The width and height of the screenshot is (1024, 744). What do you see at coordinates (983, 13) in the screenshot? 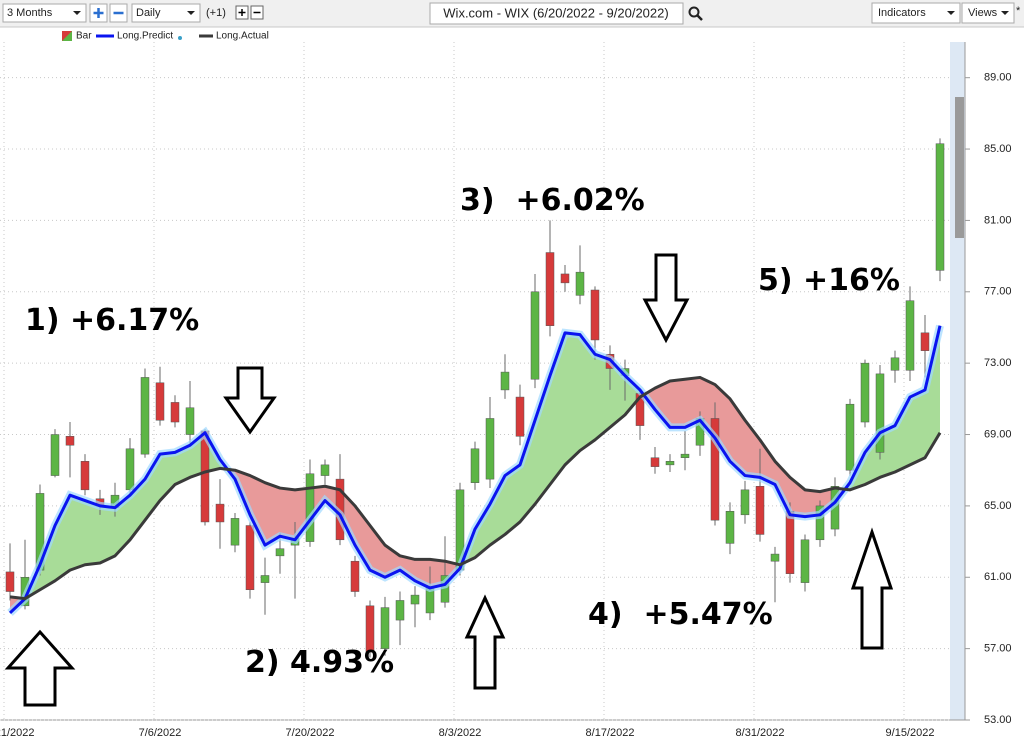
I see `views-text: Views` at bounding box center [983, 13].